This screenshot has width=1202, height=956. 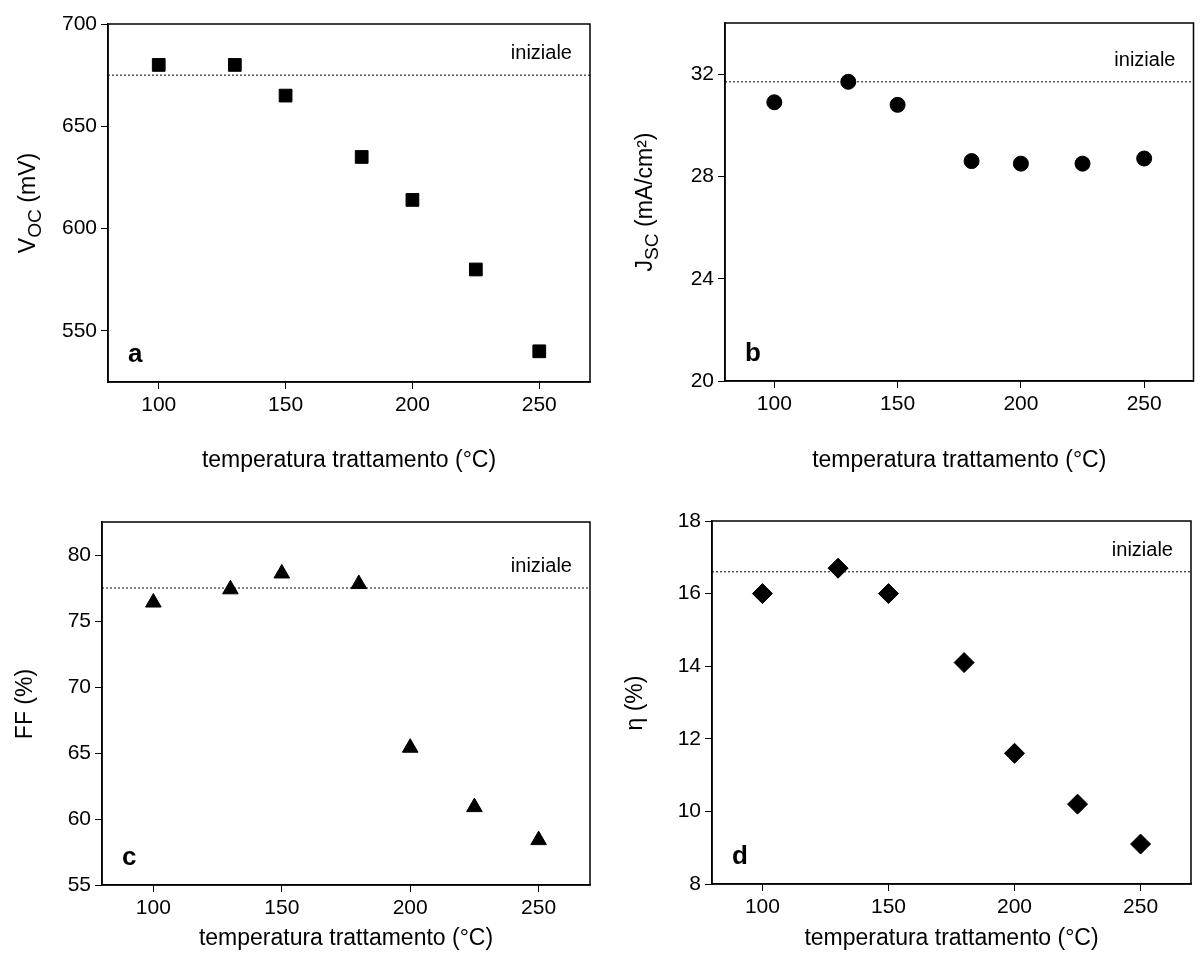 I want to click on y-tick-label: 650, so click(x=79, y=125).